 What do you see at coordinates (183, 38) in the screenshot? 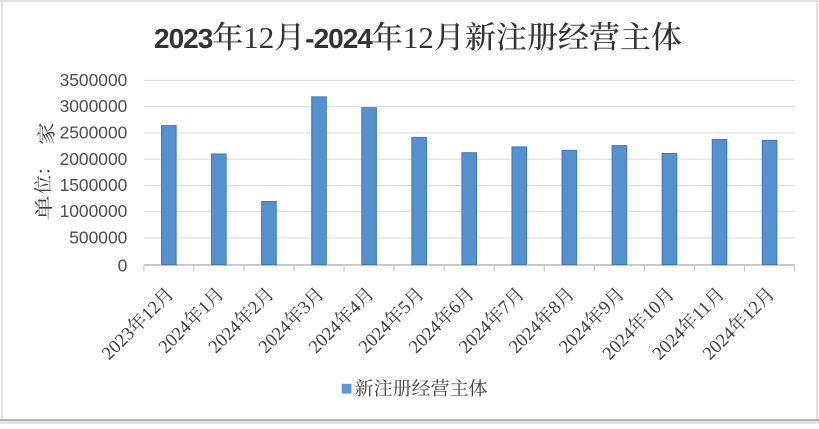
I see `svg-text: 2023` at bounding box center [183, 38].